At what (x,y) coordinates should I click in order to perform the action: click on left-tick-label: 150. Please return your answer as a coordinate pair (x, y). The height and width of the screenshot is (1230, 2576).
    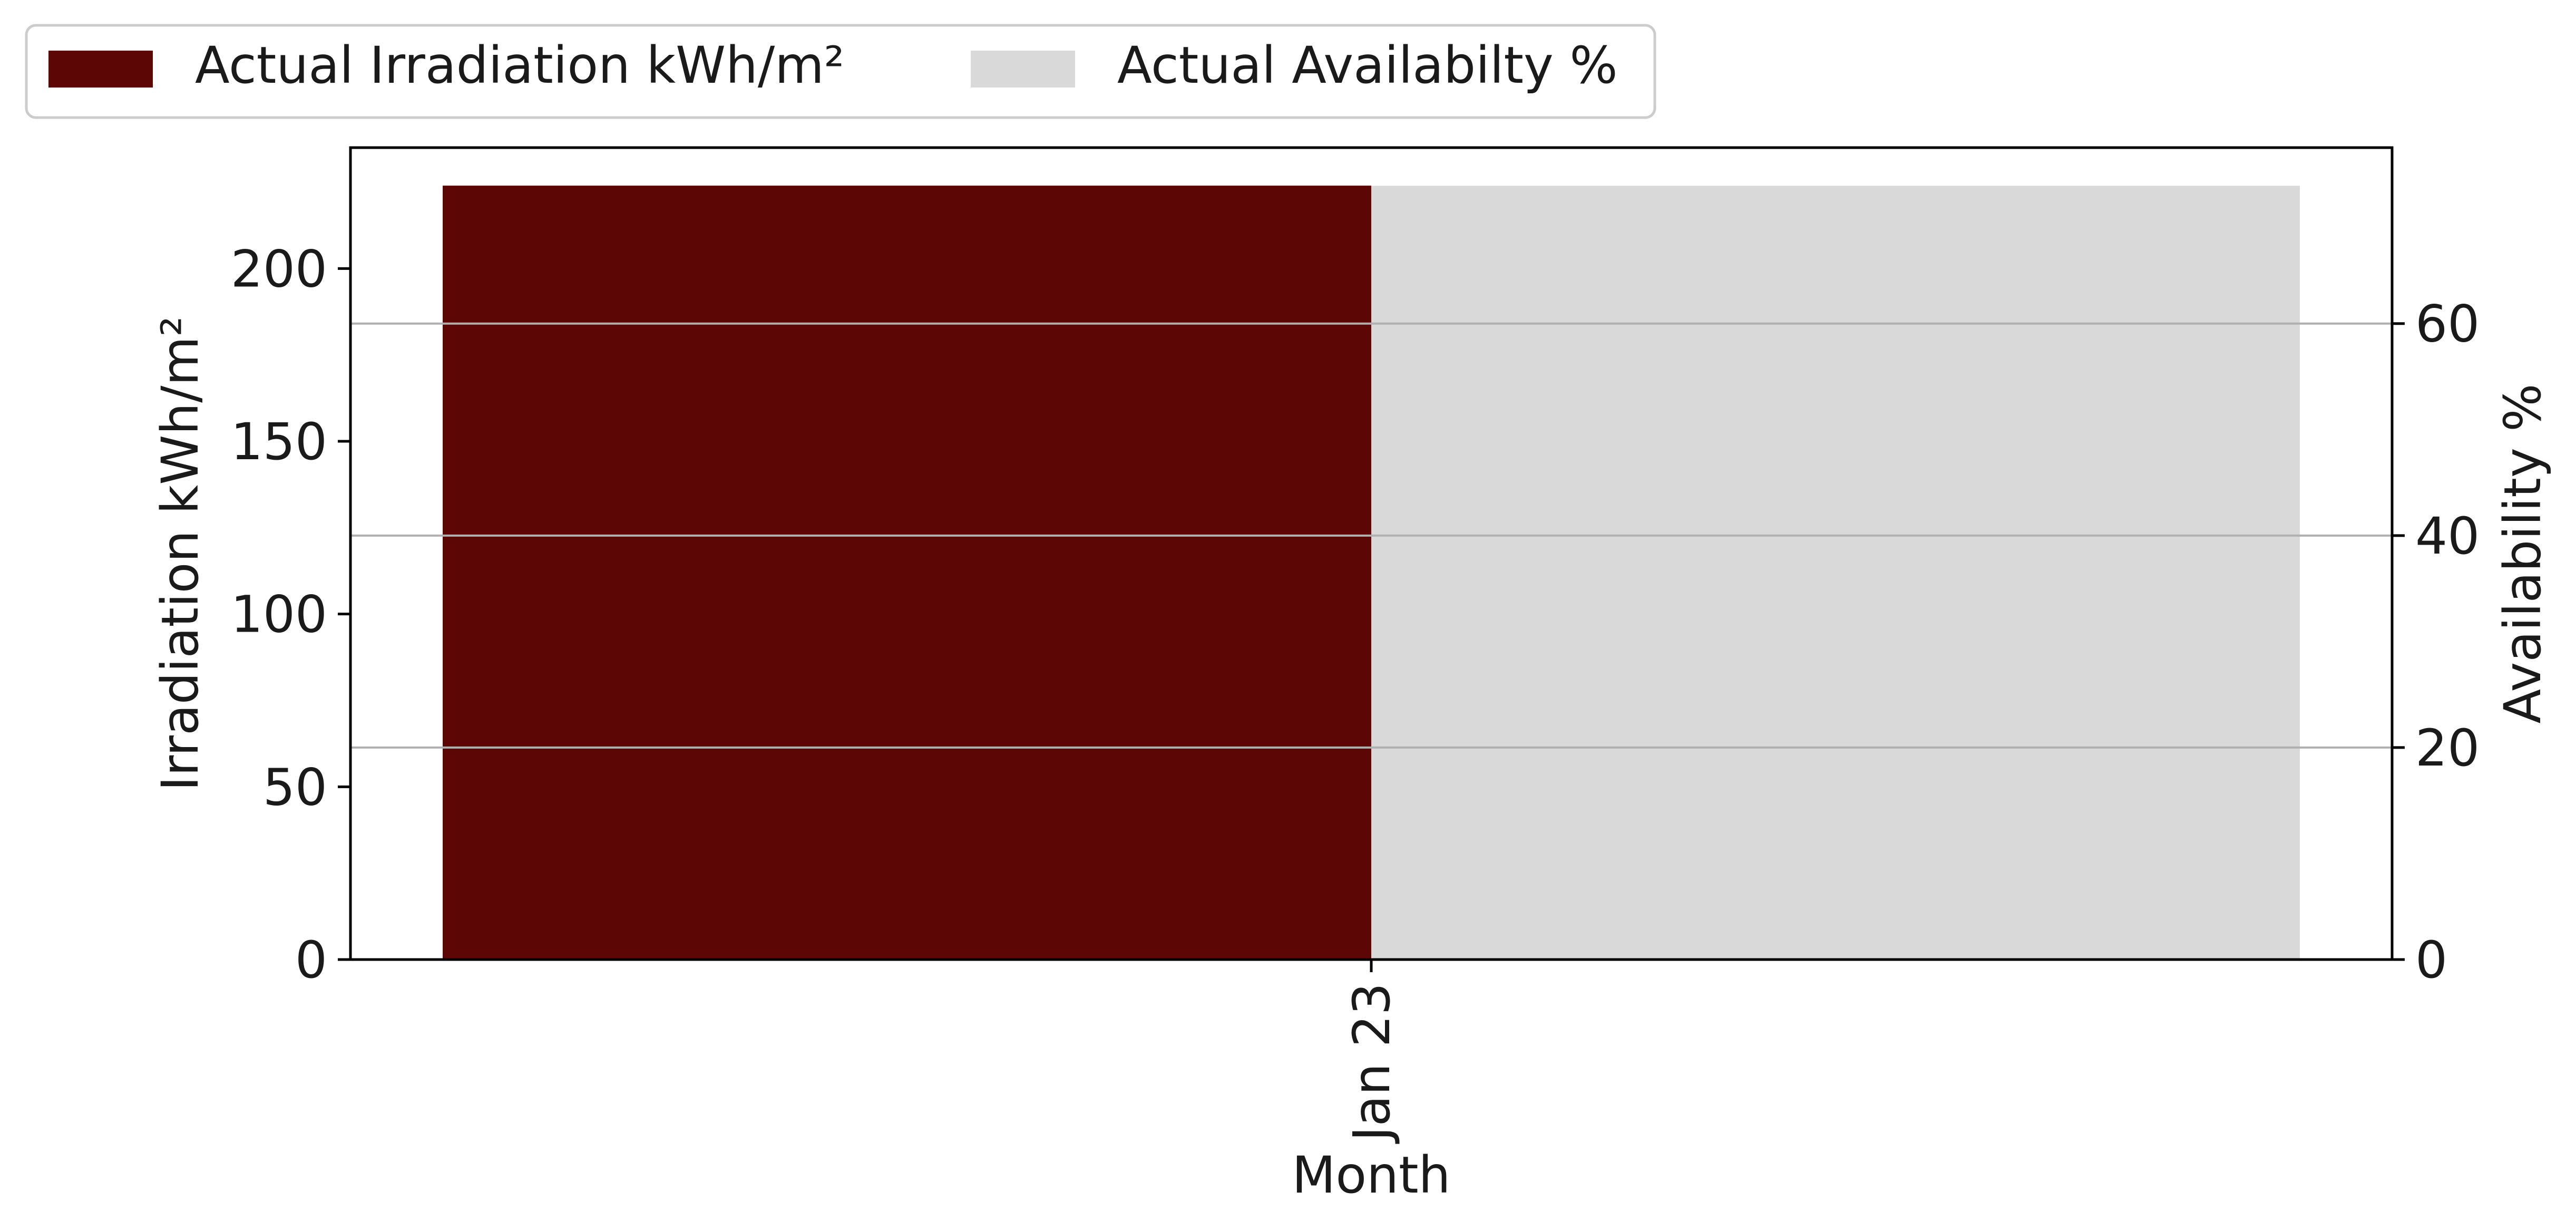
    Looking at the image, I should click on (279, 441).